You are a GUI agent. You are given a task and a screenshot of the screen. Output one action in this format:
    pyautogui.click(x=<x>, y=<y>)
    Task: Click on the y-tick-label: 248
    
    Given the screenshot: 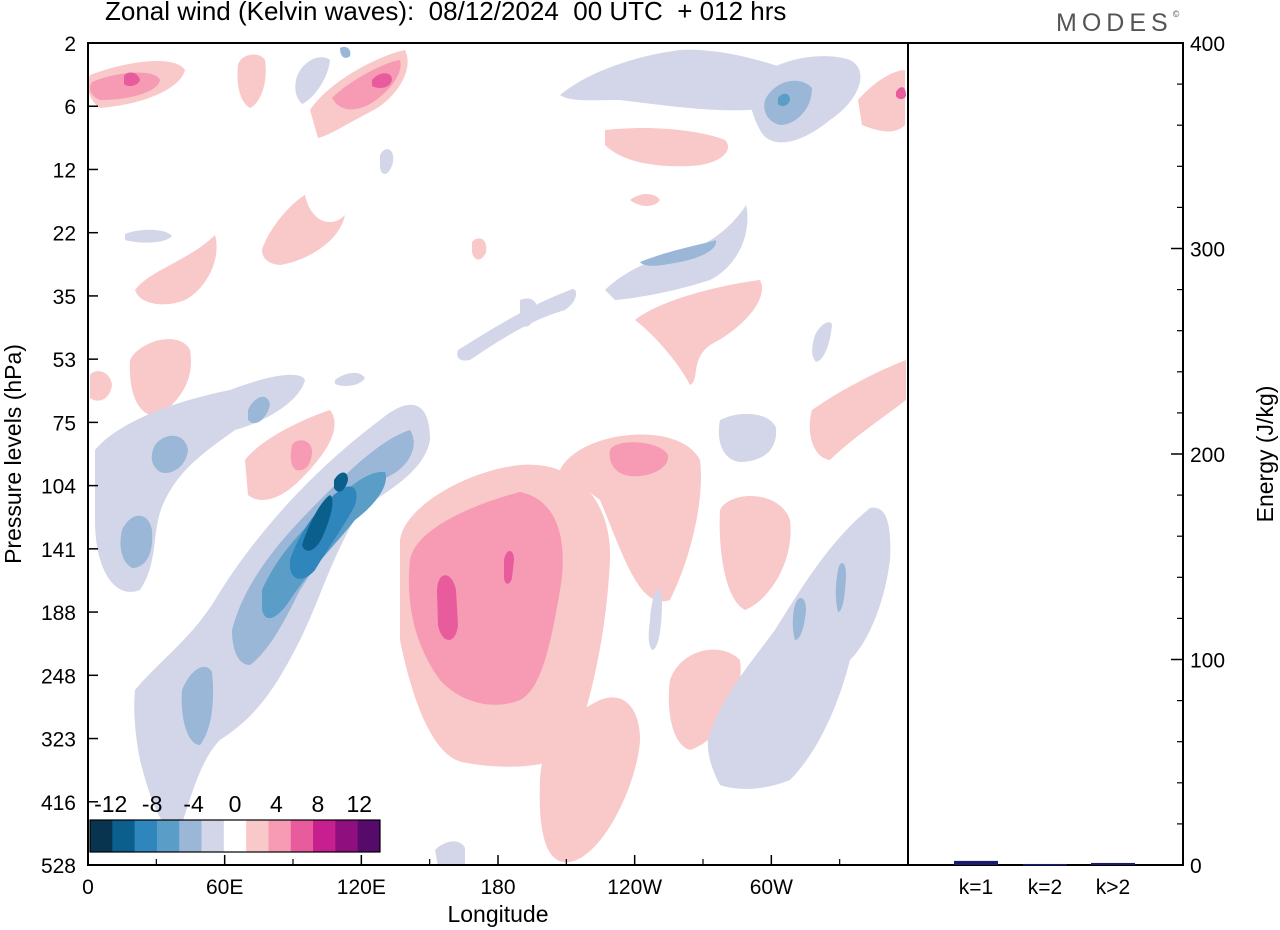 What is the action you would take?
    pyautogui.click(x=58, y=676)
    